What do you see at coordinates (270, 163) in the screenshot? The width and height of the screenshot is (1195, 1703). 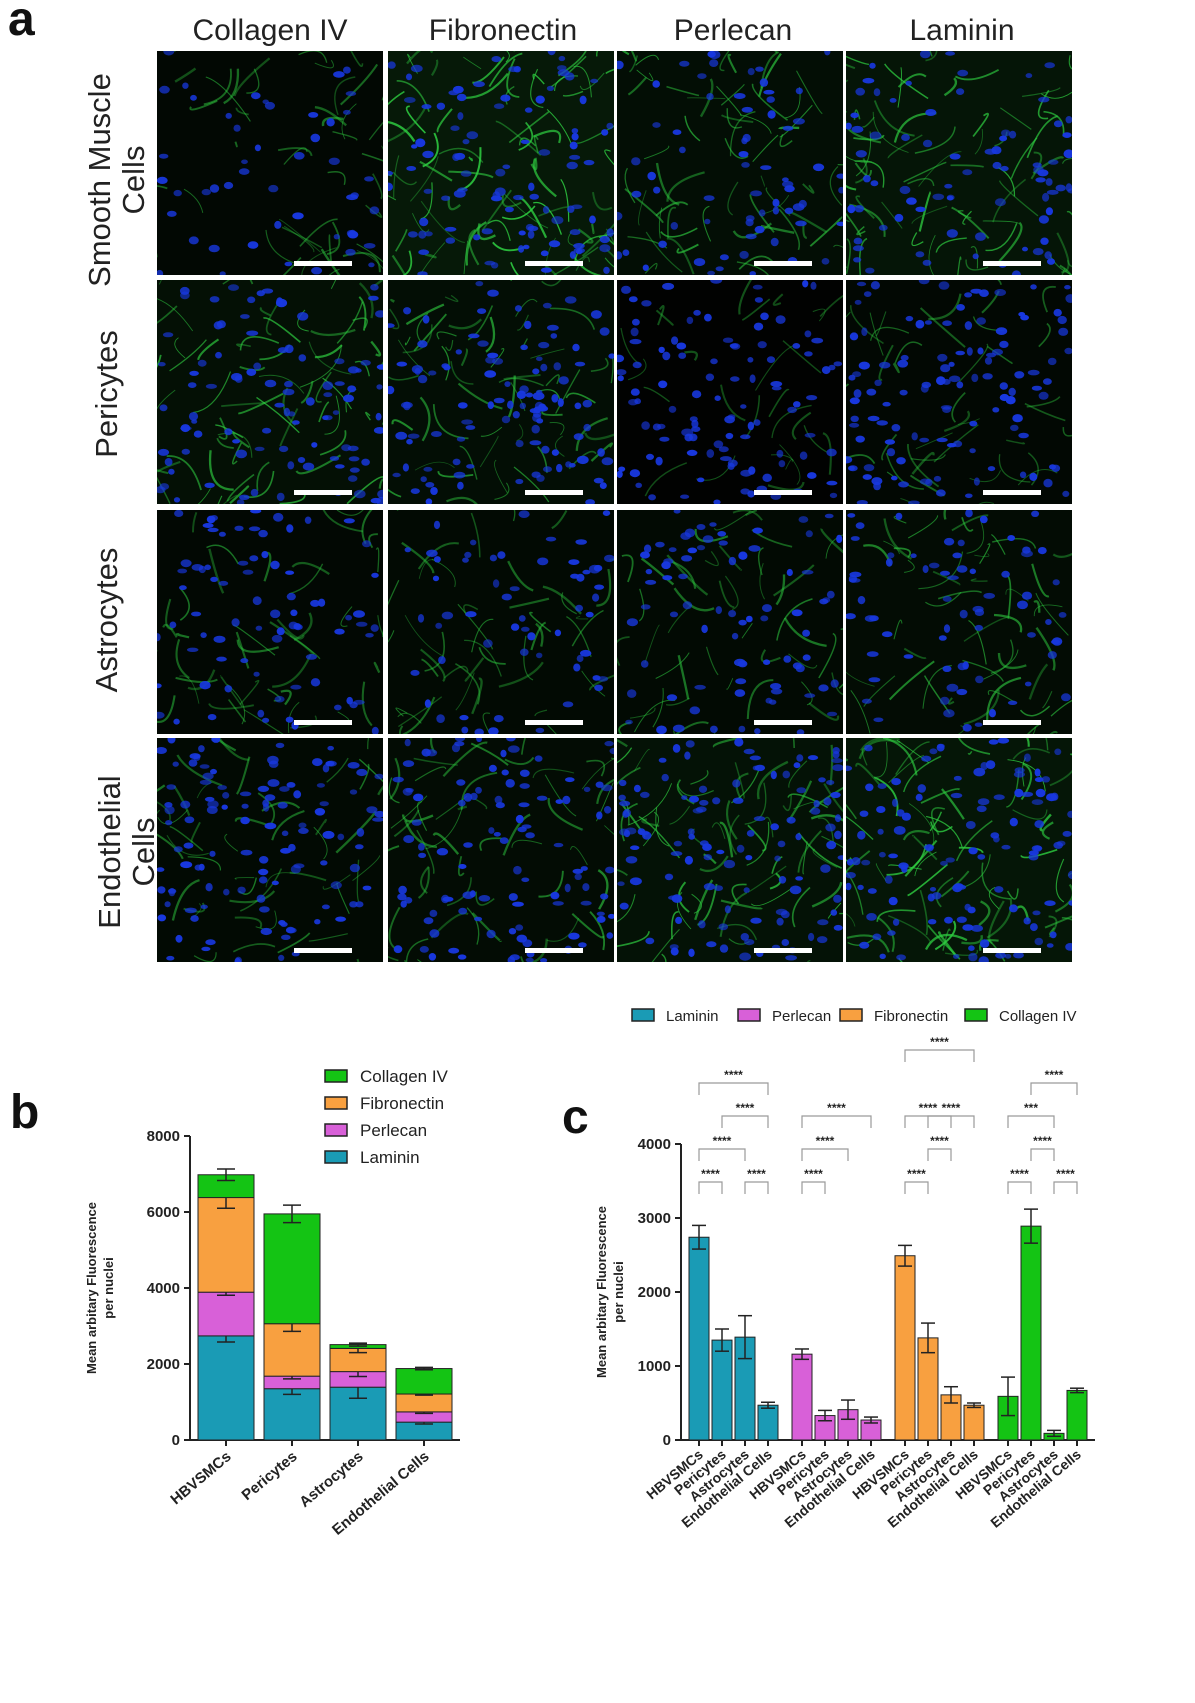 I see `micrograph-tile` at bounding box center [270, 163].